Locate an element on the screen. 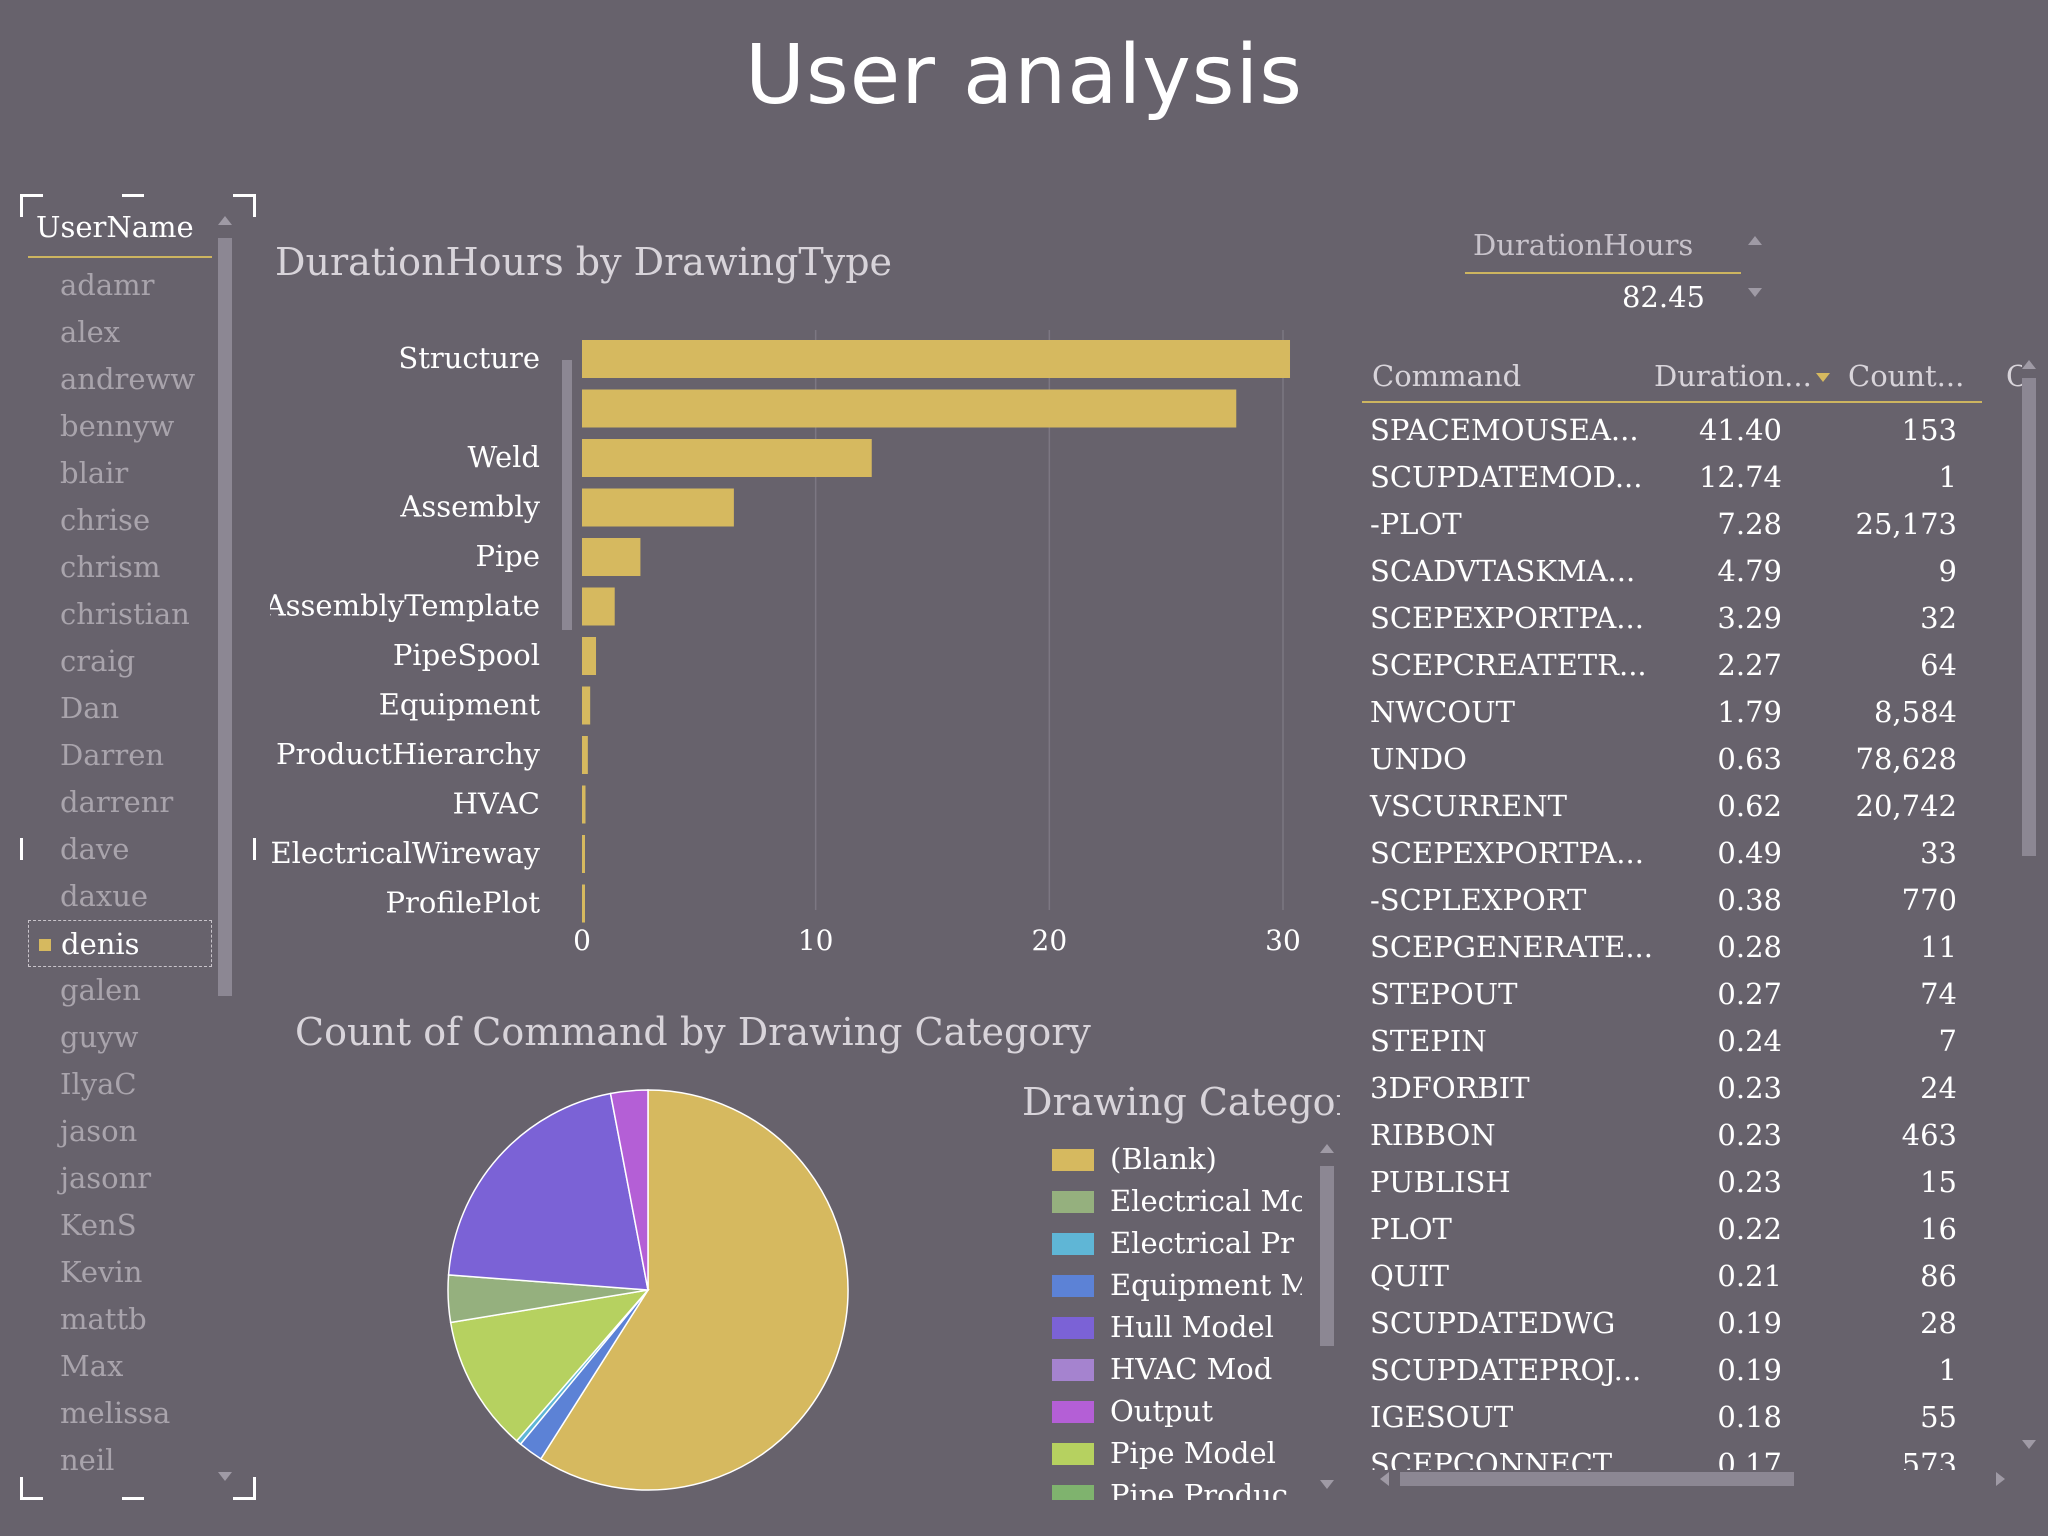  table-scroll-up-icon is located at coordinates (2029, 364).